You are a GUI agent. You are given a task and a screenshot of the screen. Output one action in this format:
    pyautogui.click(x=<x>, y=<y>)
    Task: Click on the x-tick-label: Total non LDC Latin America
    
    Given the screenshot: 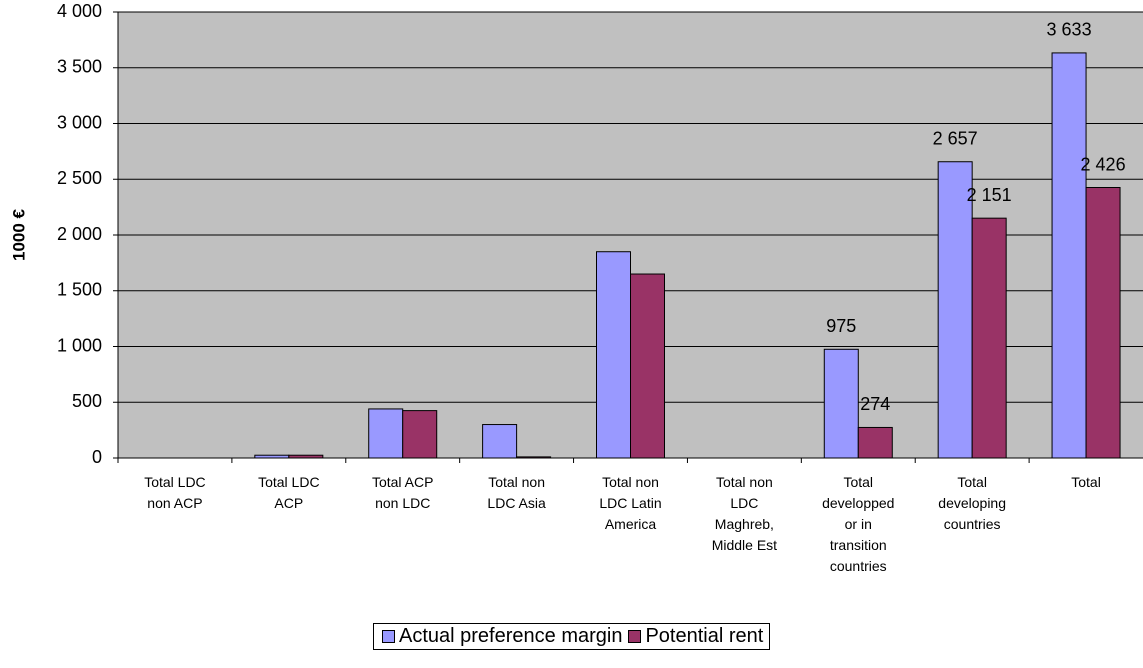 What is the action you would take?
    pyautogui.click(x=630, y=503)
    